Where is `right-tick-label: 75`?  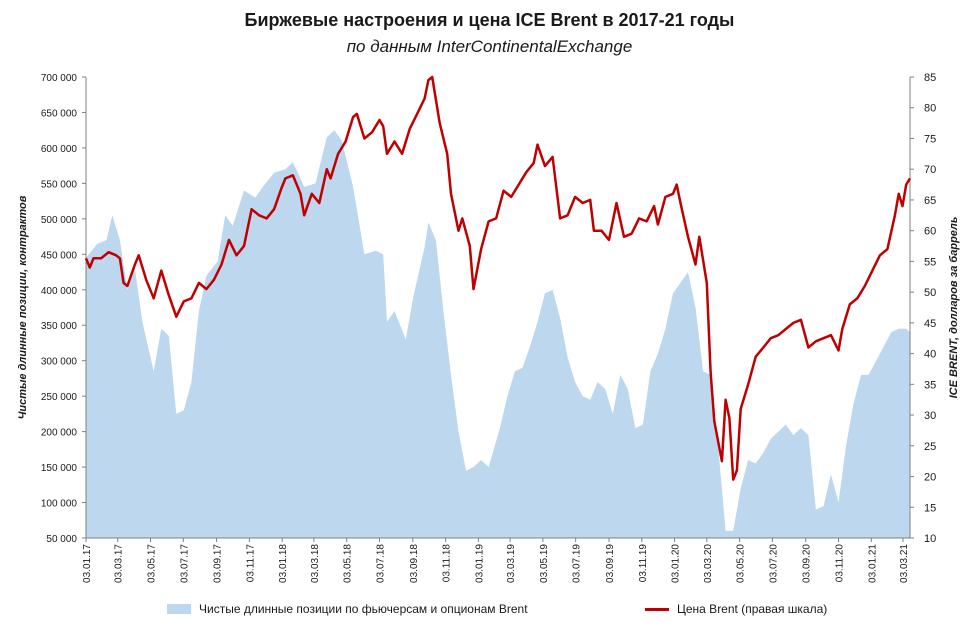 right-tick-label: 75 is located at coordinates (930, 139).